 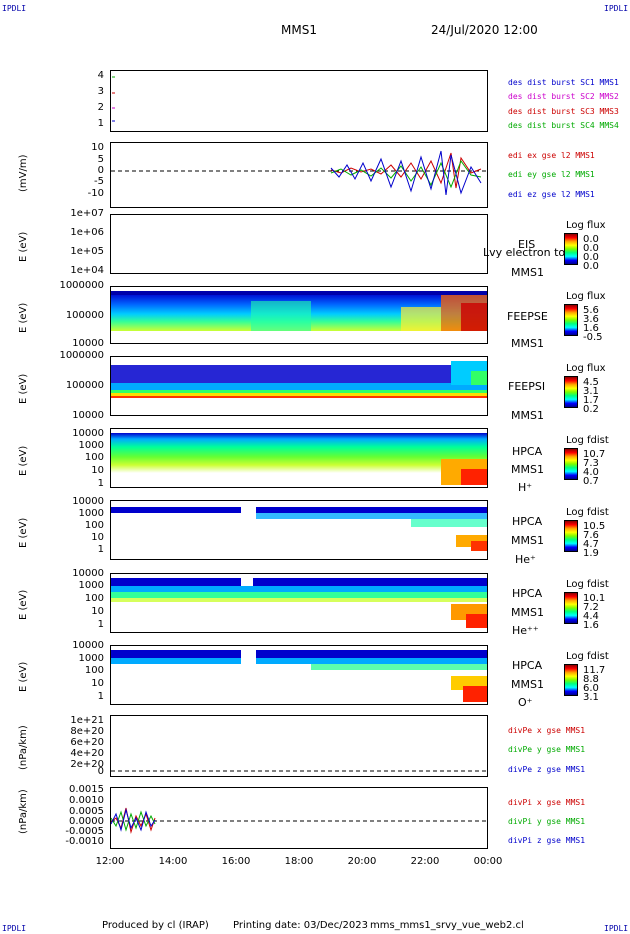 What do you see at coordinates (84, 315) in the screenshot?
I see `p3-tick: 100000` at bounding box center [84, 315].